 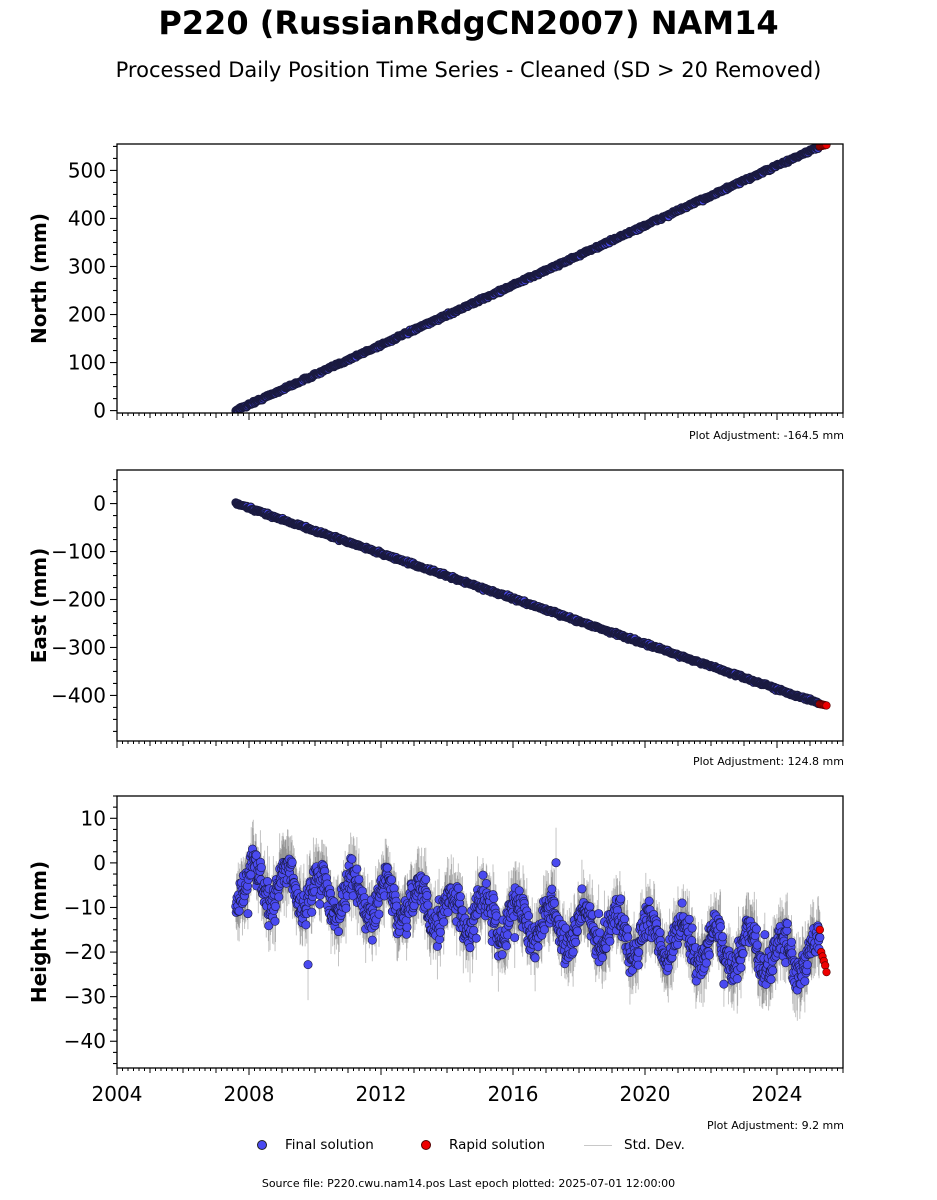 What do you see at coordinates (78, 600) in the screenshot?
I see `y-tick-label: −200` at bounding box center [78, 600].